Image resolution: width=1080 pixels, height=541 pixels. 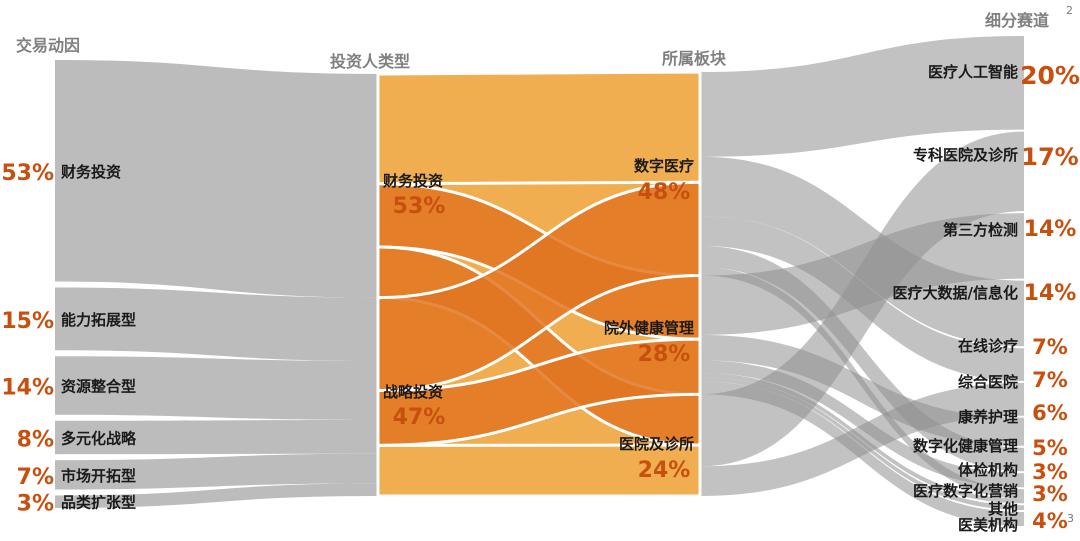 I want to click on investor-label-0: 财务投资, so click(x=413, y=181).